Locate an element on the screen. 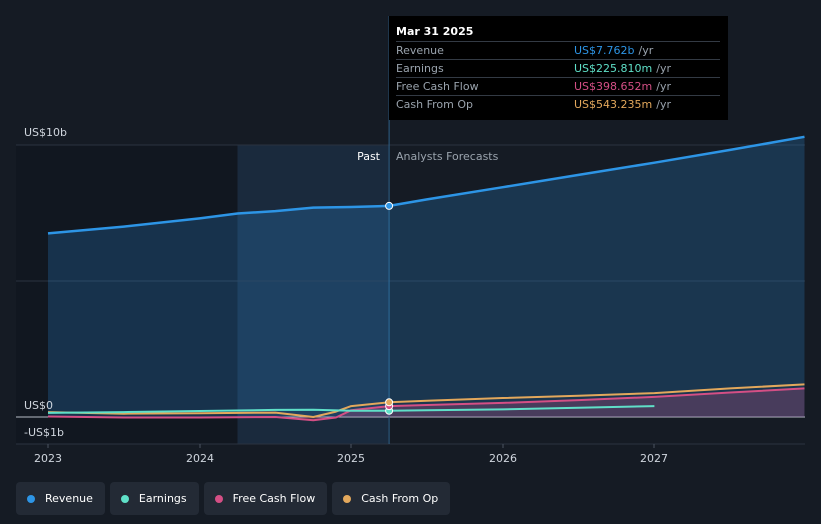 Image resolution: width=821 pixels, height=524 pixels. cash-from-op-marker is located at coordinates (389, 402).